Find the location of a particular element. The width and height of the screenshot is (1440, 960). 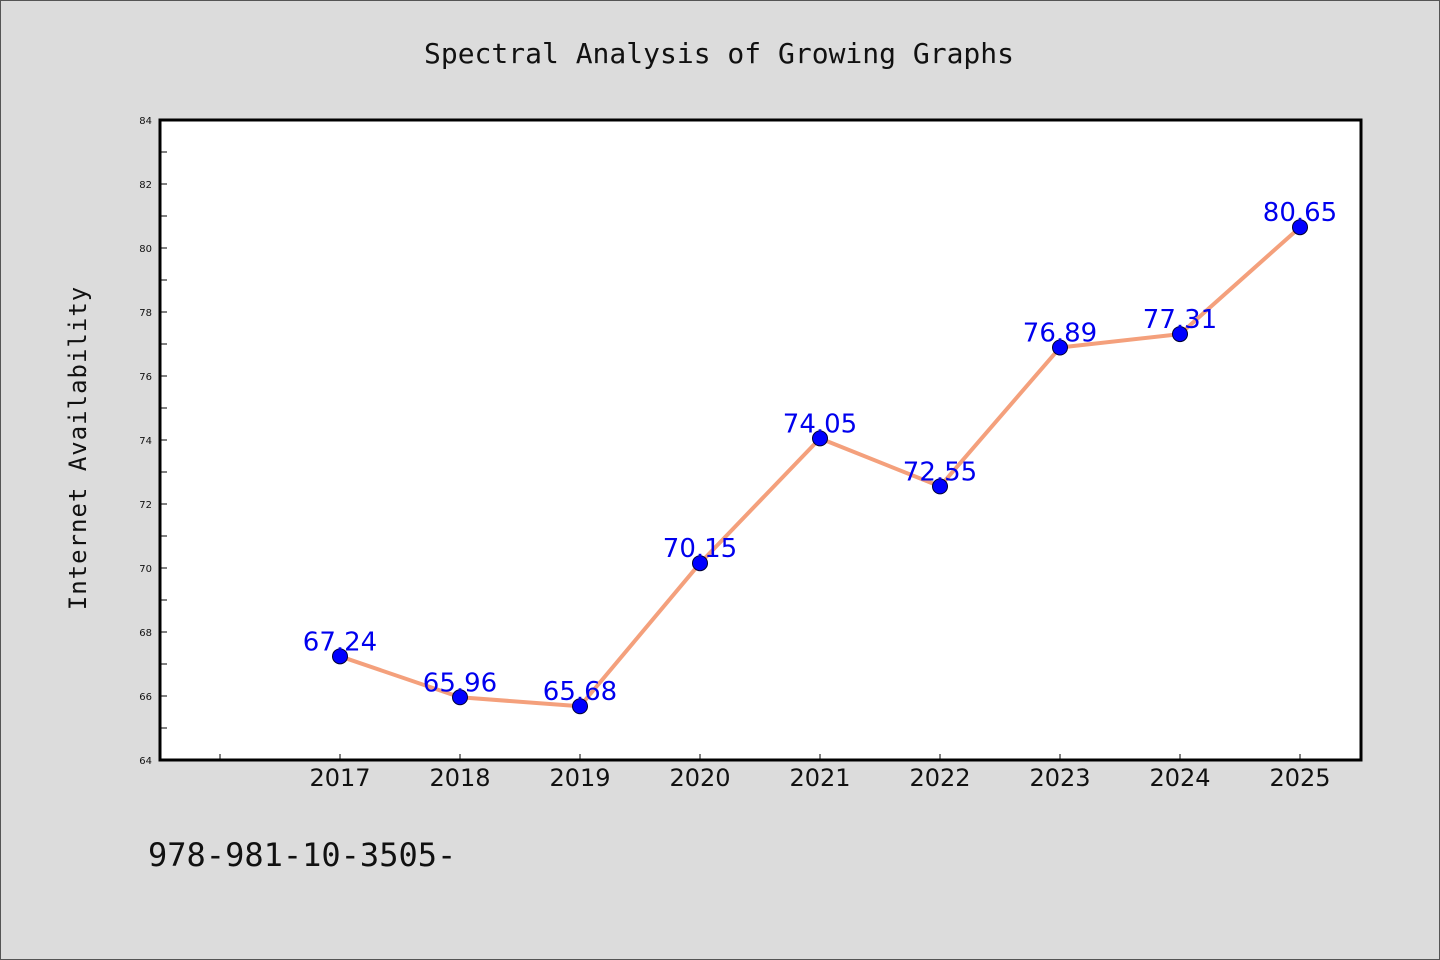

x-tick-label: 2022 is located at coordinates (939, 778).